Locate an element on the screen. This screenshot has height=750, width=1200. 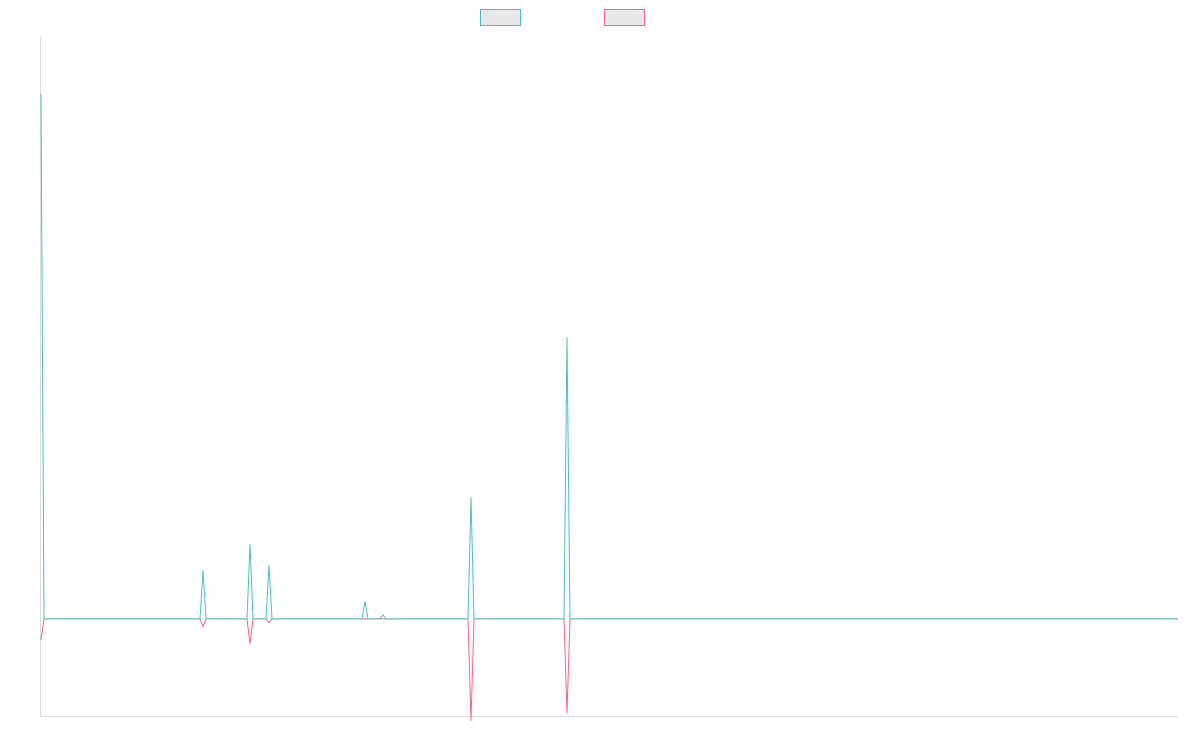
legend is located at coordinates (562, 17).